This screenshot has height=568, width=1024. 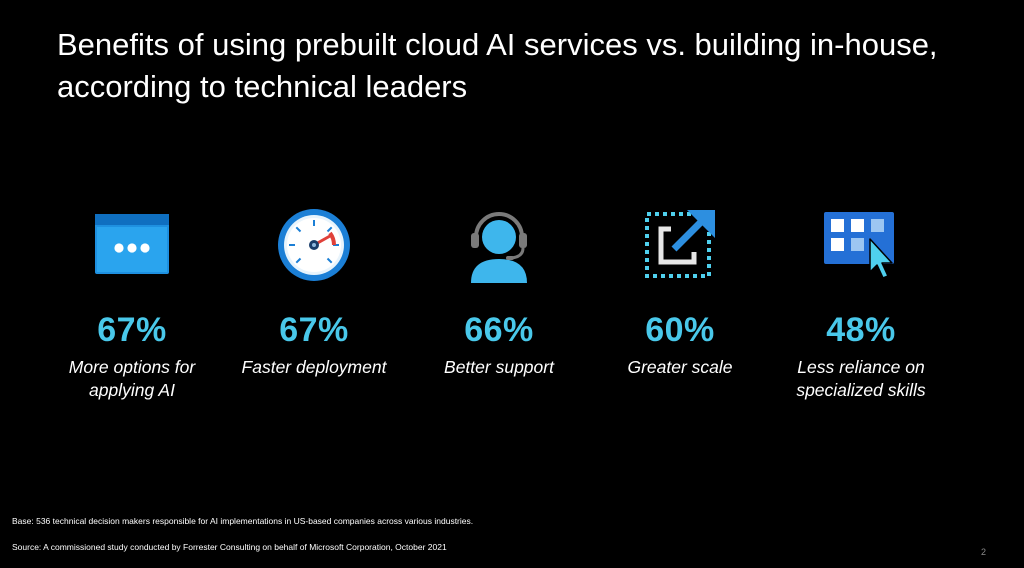 What do you see at coordinates (314, 367) in the screenshot?
I see `stat-label: Faster deployment` at bounding box center [314, 367].